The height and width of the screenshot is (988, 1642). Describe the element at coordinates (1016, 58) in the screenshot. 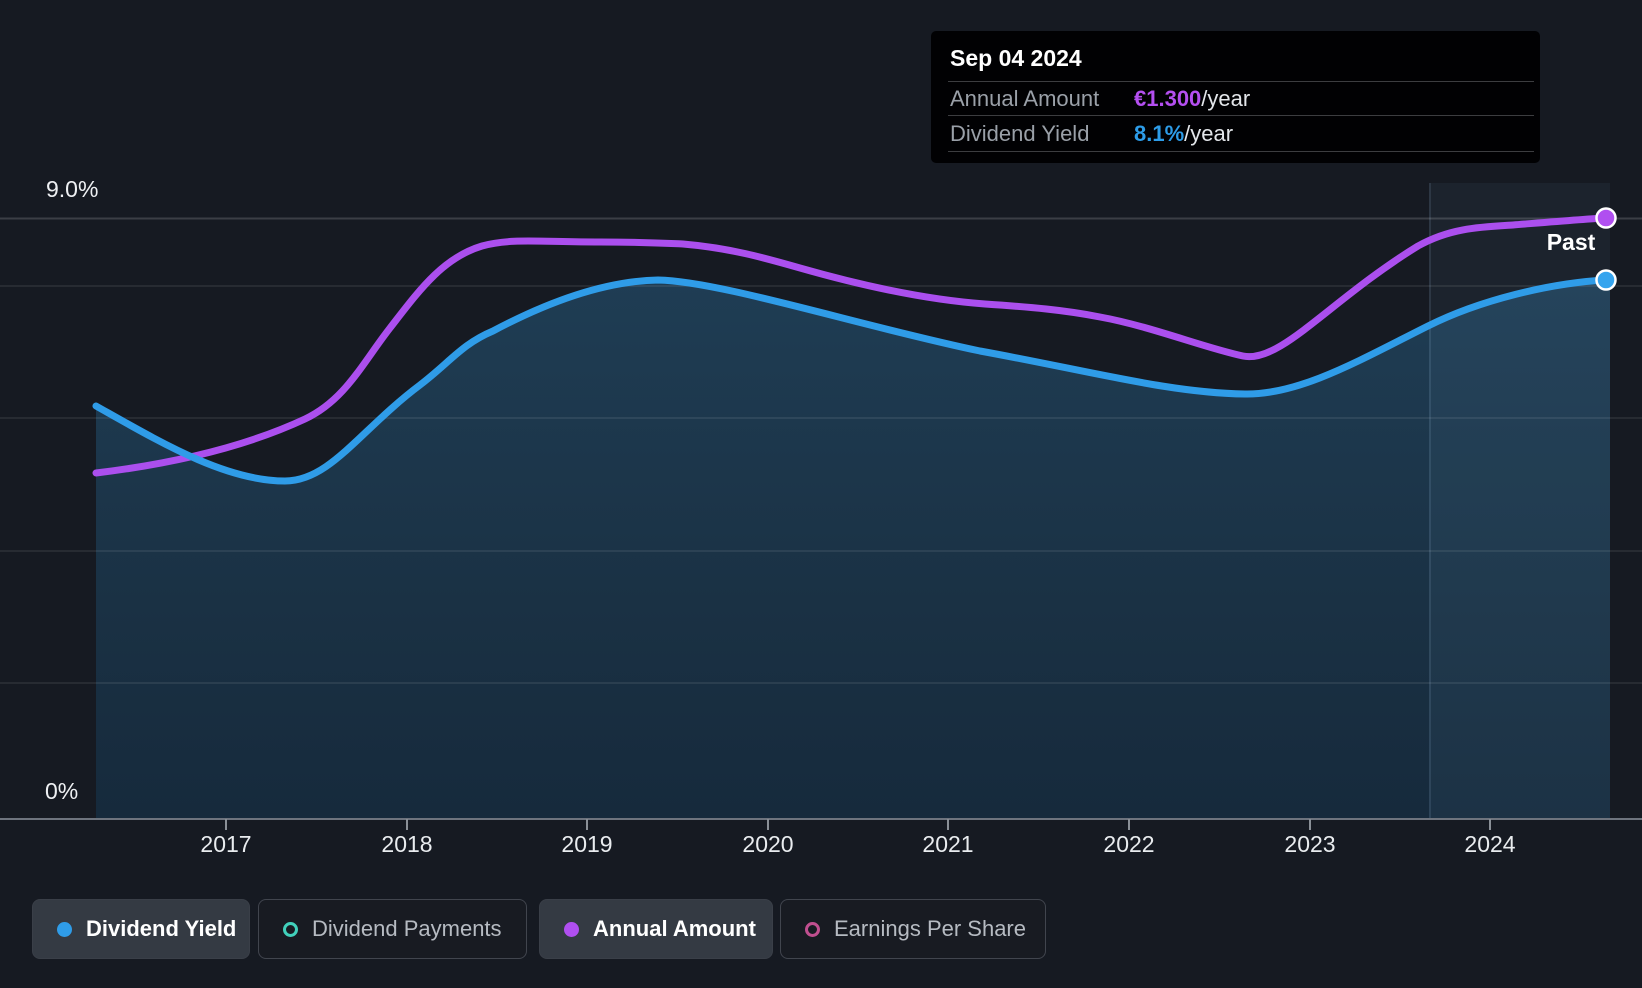

I see `tooltip-date: Sep 04 2024` at that location.